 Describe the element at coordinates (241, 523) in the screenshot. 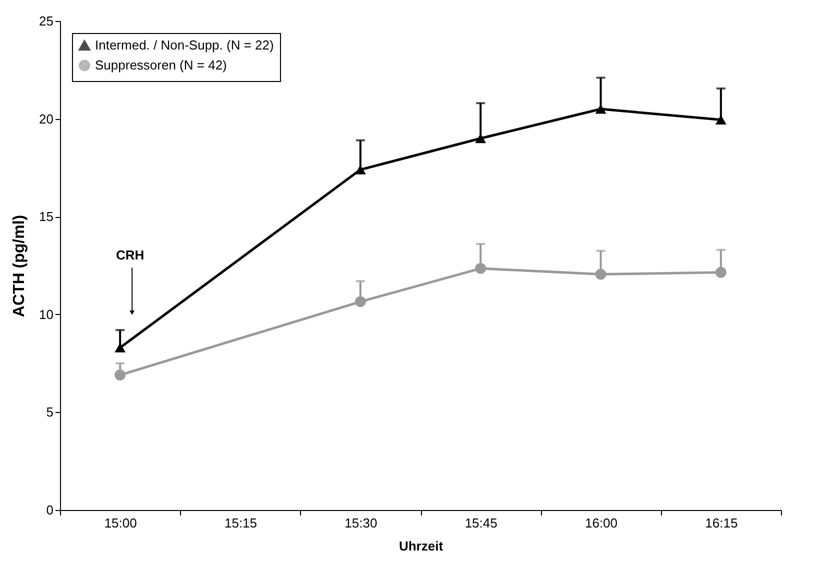

I see `x-tick-label: 15:15` at that location.